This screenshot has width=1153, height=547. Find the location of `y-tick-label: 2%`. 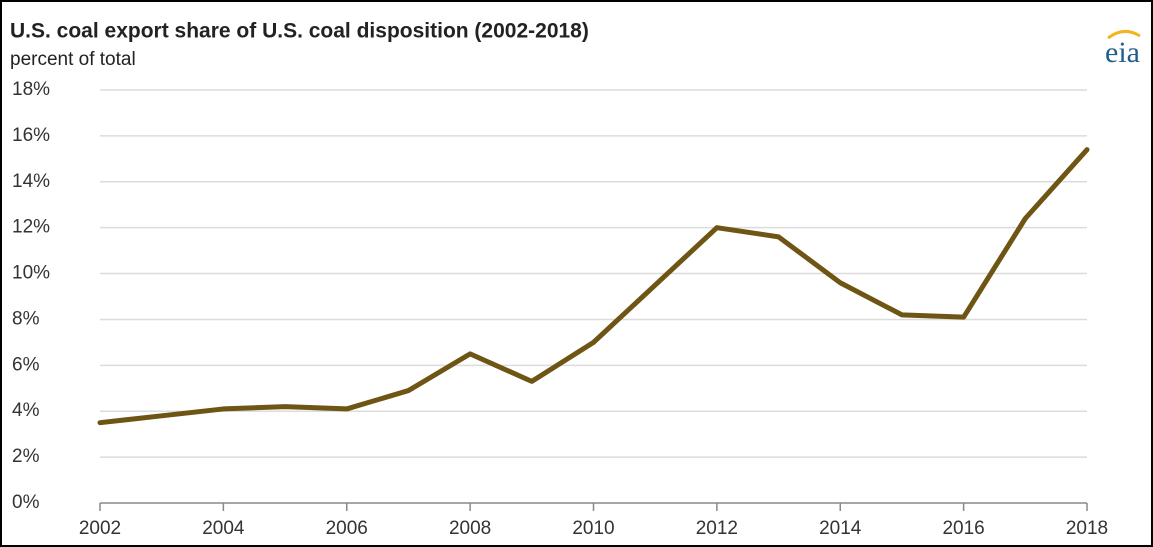

y-tick-label: 2% is located at coordinates (26, 456).